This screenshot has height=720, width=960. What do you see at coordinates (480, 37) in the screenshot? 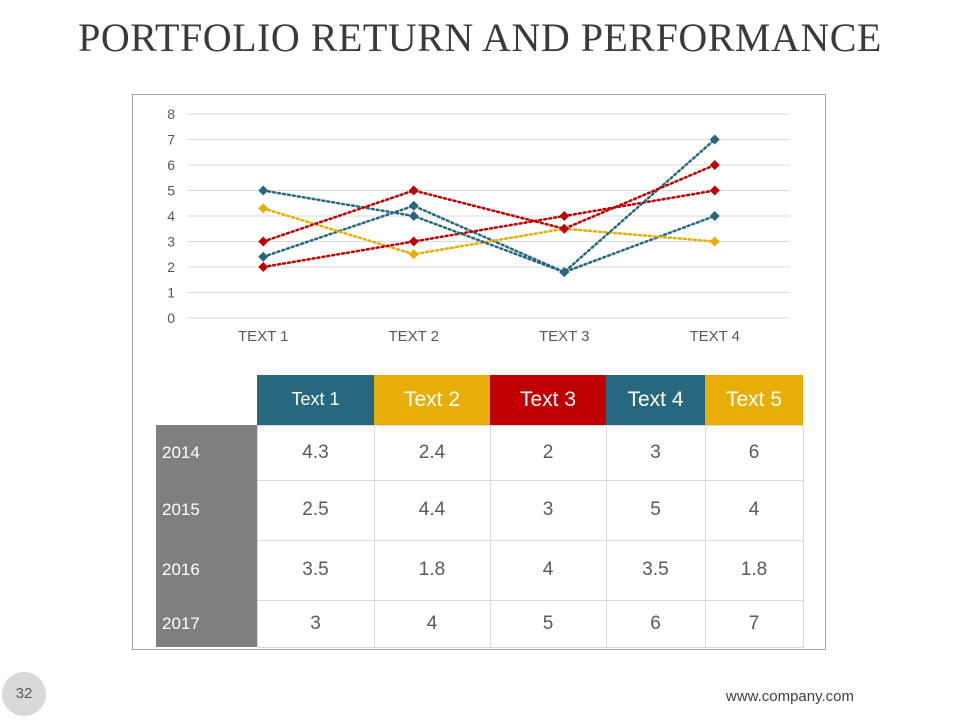
I see `slide-title: PORTFOLIO RETURN AND PERFORMANCE` at bounding box center [480, 37].